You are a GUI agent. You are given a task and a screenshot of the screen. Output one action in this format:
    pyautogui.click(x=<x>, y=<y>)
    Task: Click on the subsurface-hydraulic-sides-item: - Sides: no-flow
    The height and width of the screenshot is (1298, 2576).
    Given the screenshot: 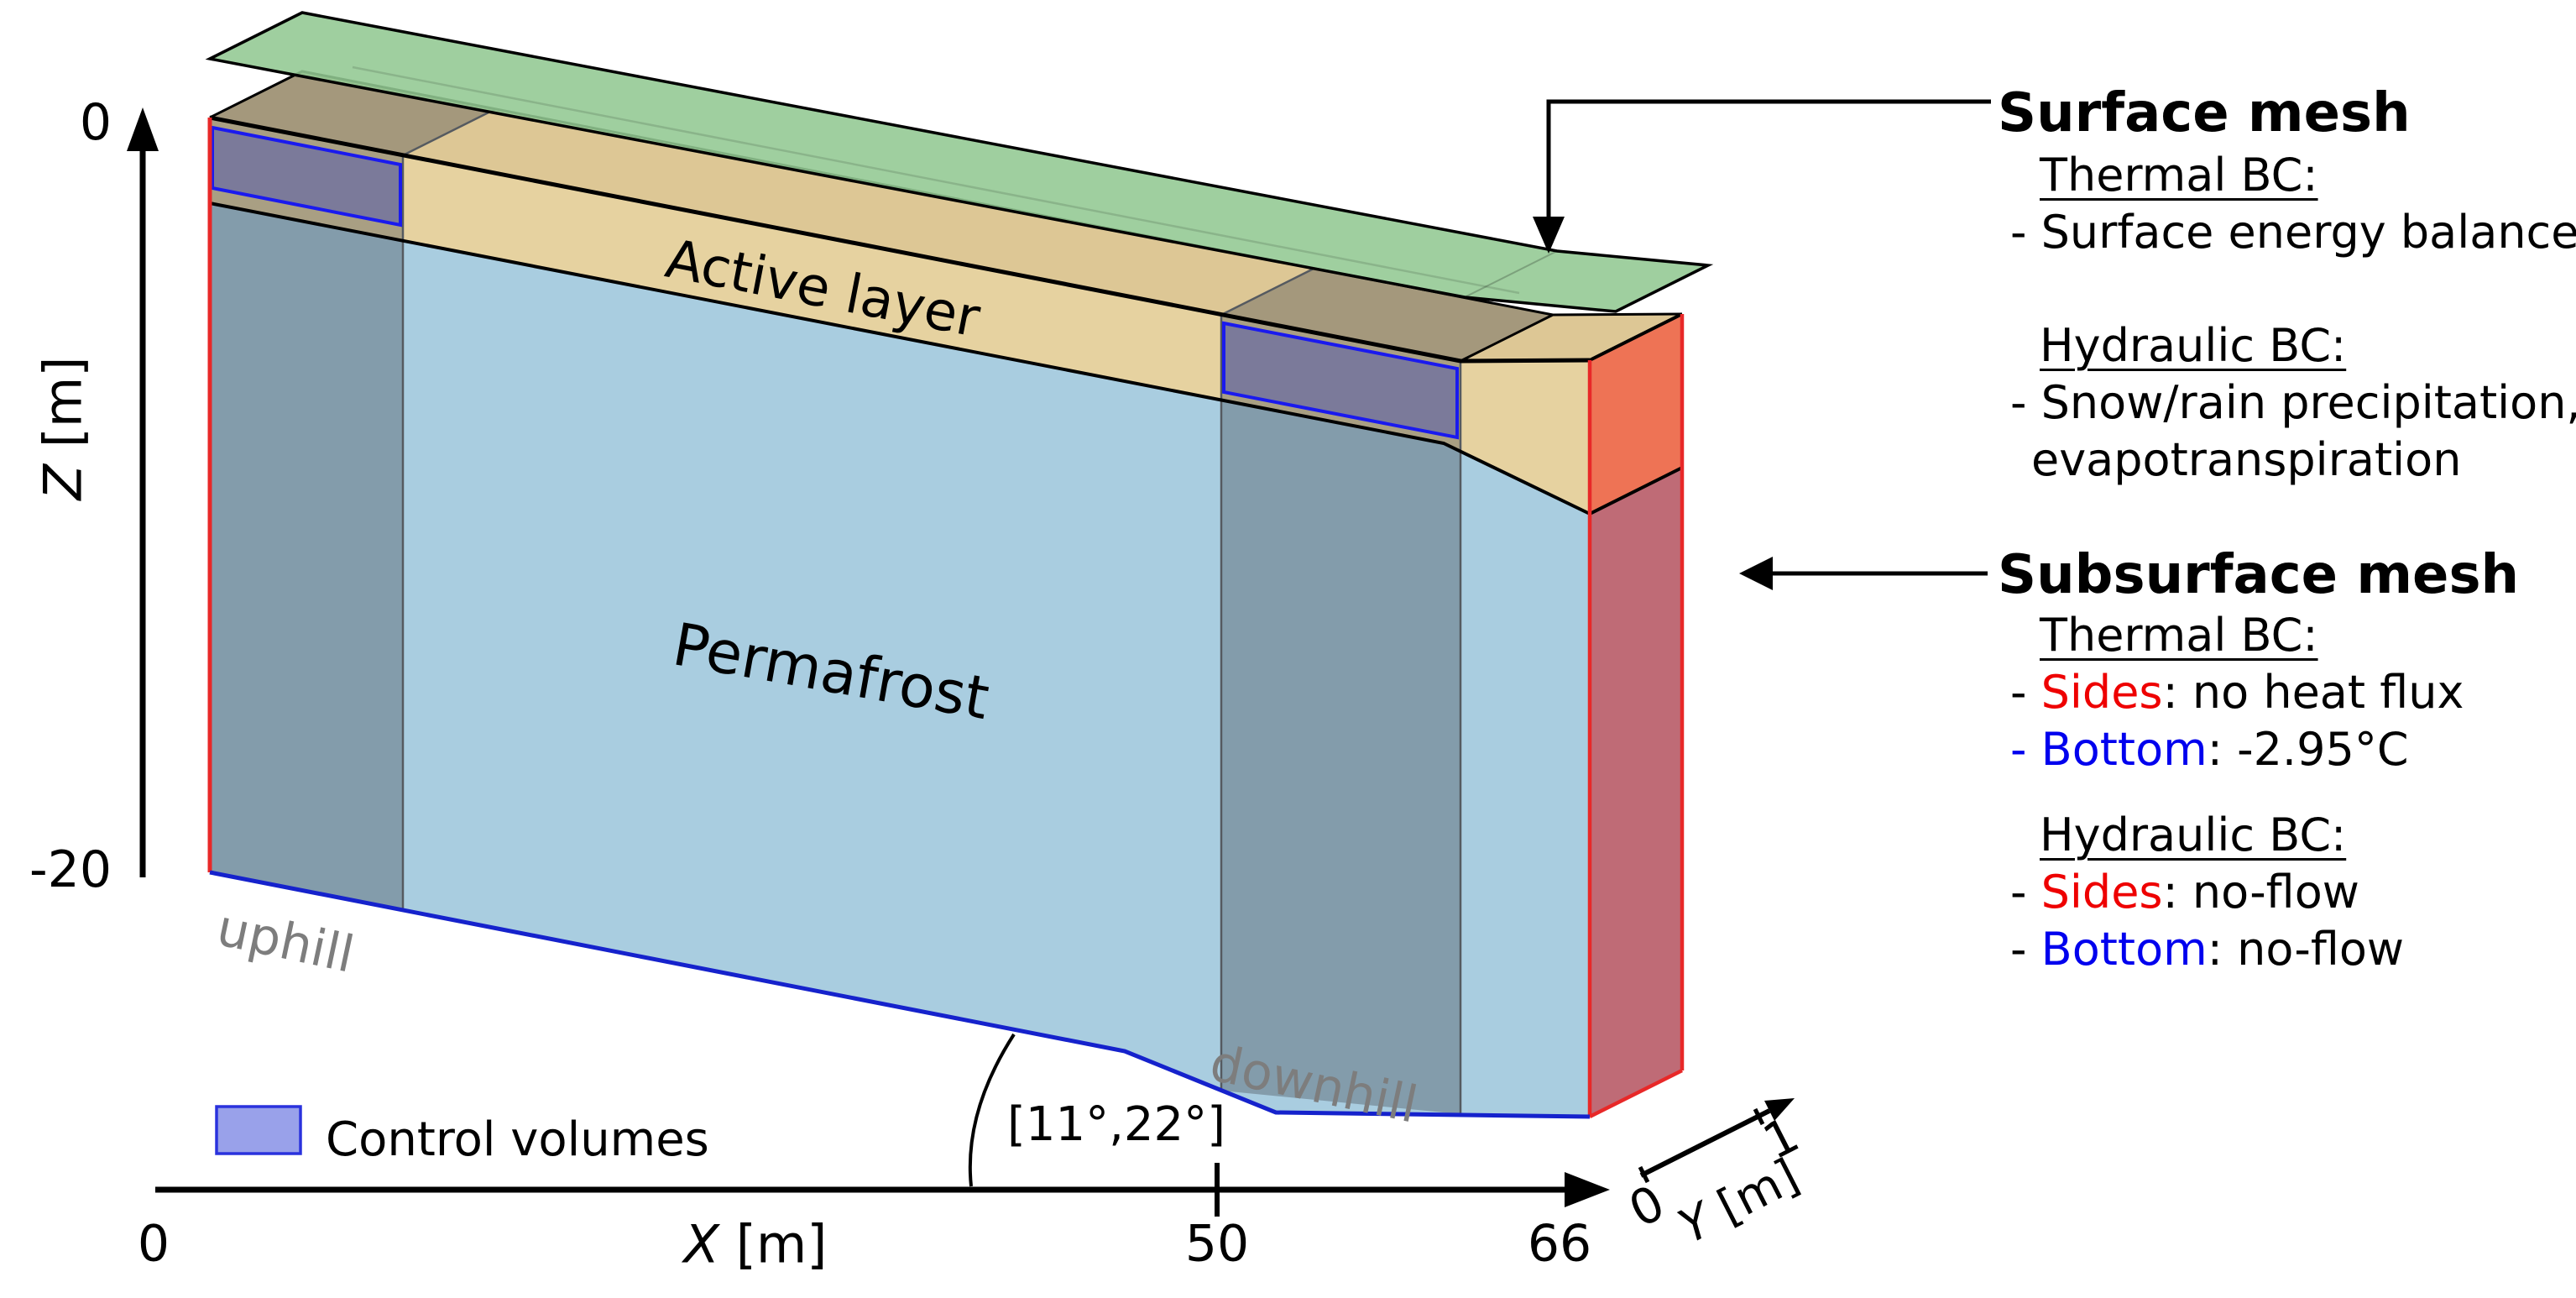 What is the action you would take?
    pyautogui.click(x=2184, y=892)
    